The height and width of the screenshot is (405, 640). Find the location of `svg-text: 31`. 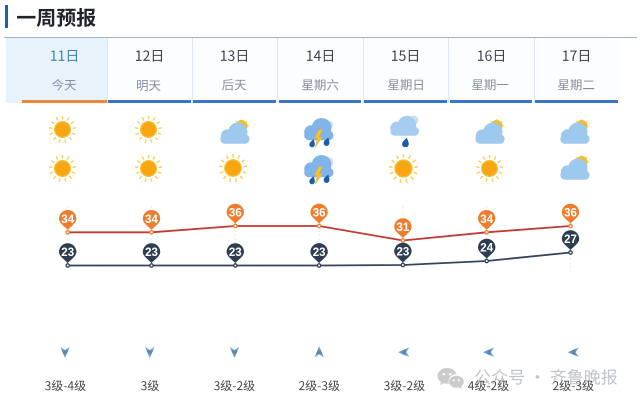

svg-text: 31 is located at coordinates (403, 228).